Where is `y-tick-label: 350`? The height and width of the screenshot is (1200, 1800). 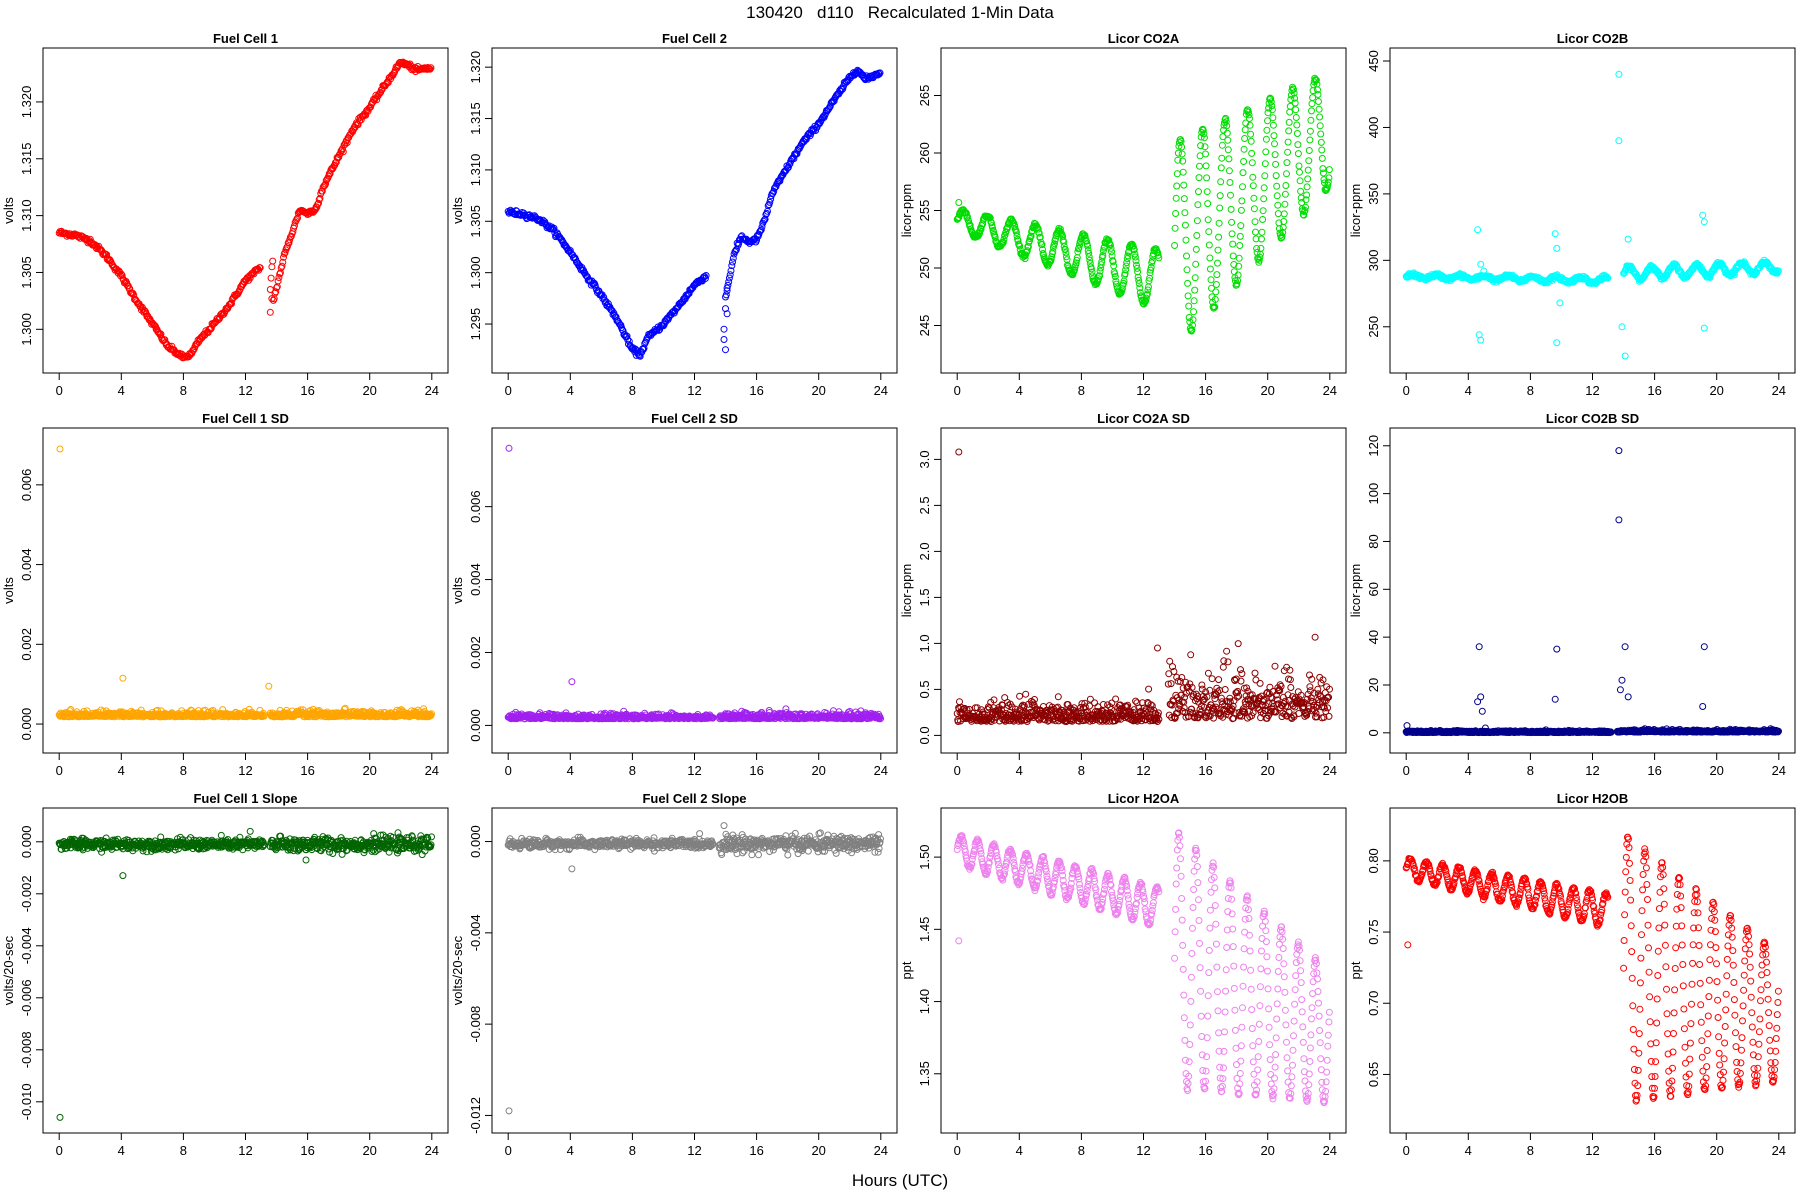 y-tick-label: 350 is located at coordinates (1373, 194).